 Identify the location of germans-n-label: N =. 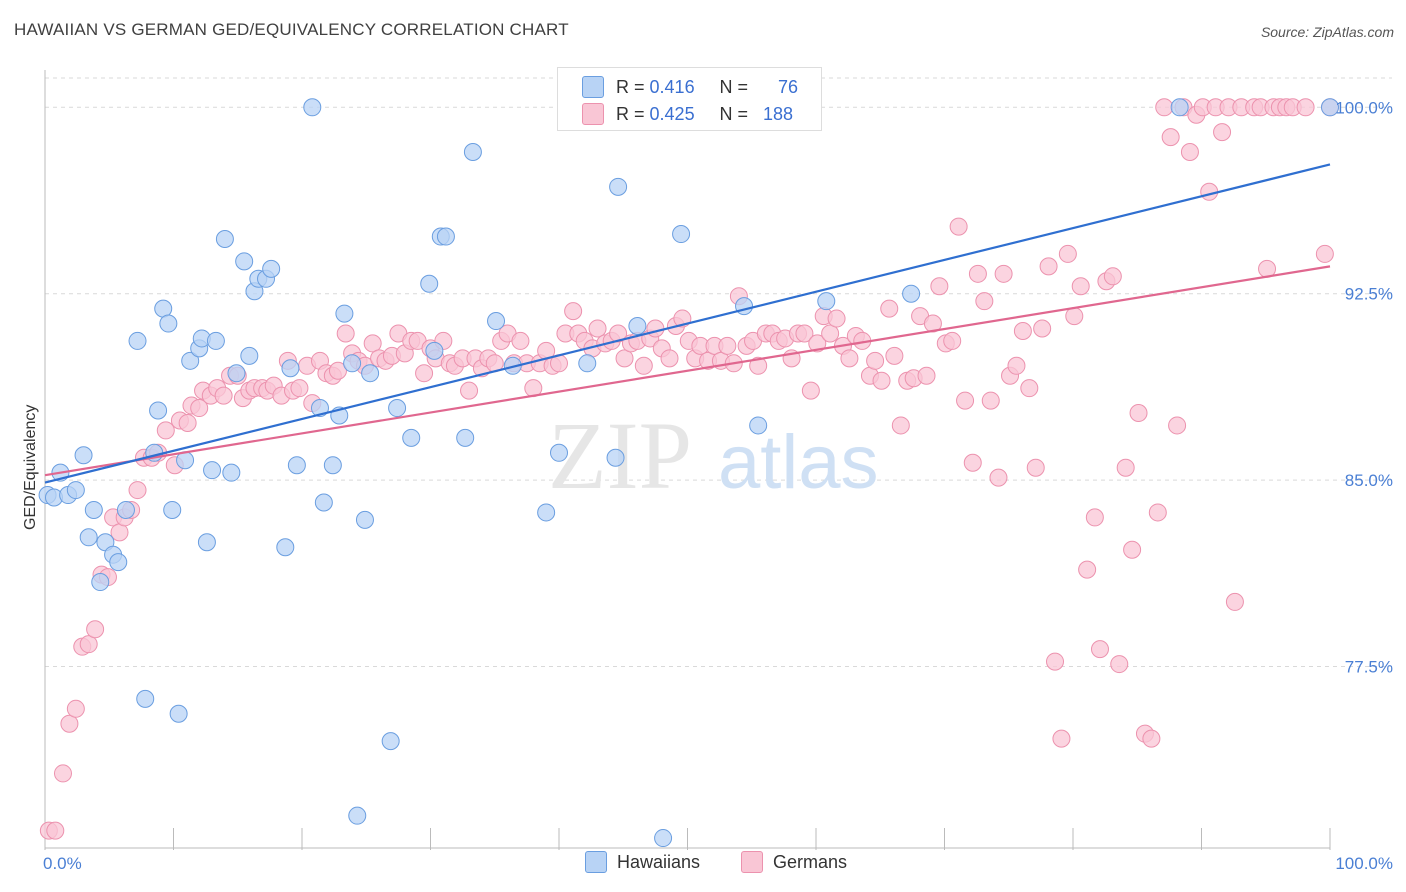
(734, 113).